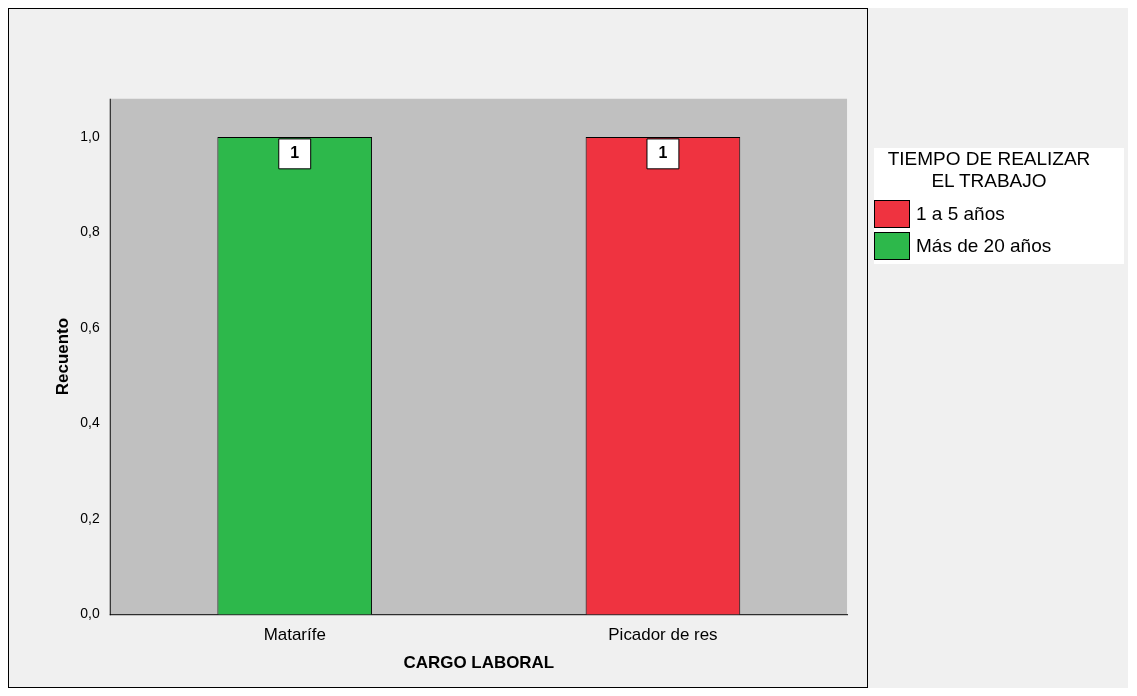 Image resolution: width=1137 pixels, height=696 pixels. What do you see at coordinates (90, 135) in the screenshot?
I see `y-tick-label: 1,0` at bounding box center [90, 135].